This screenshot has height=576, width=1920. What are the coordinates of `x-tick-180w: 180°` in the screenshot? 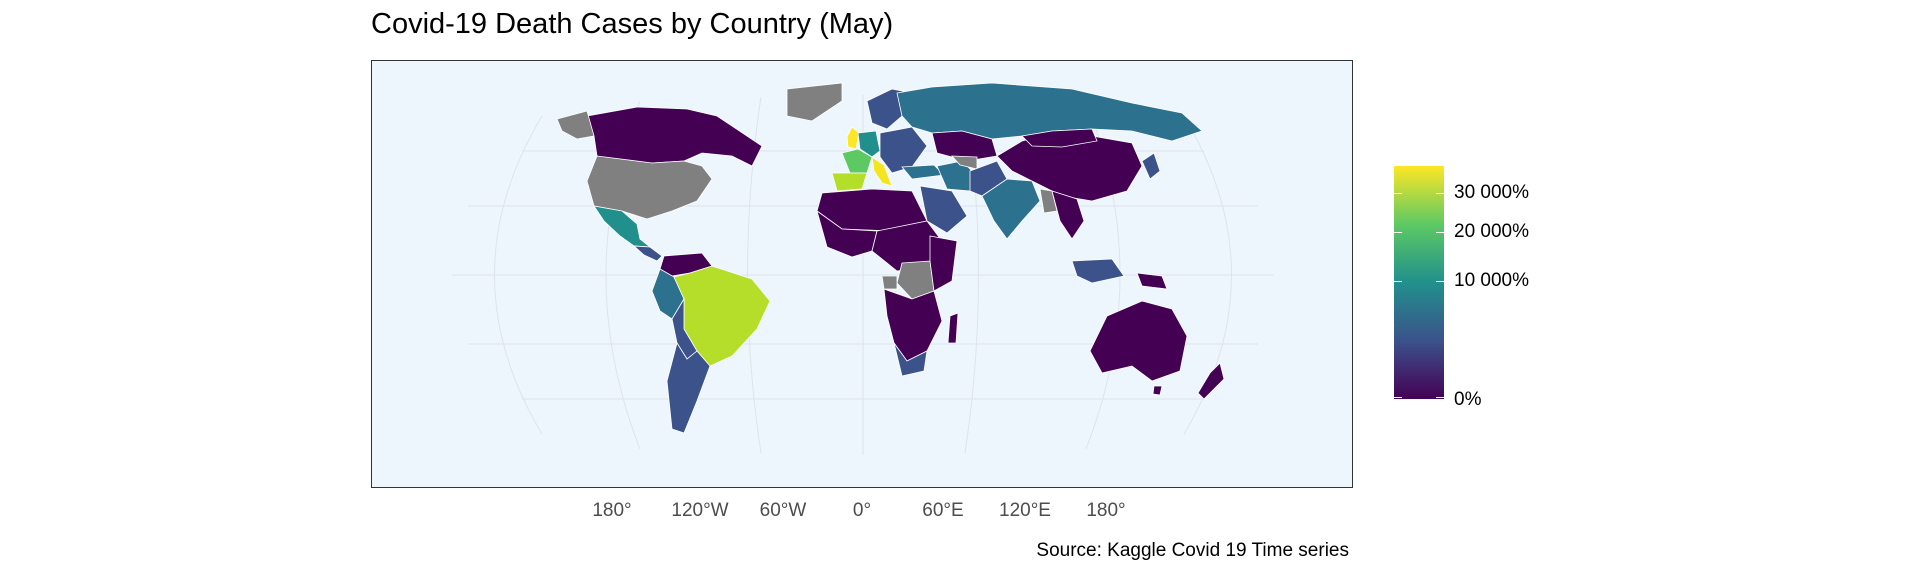 It's located at (612, 510).